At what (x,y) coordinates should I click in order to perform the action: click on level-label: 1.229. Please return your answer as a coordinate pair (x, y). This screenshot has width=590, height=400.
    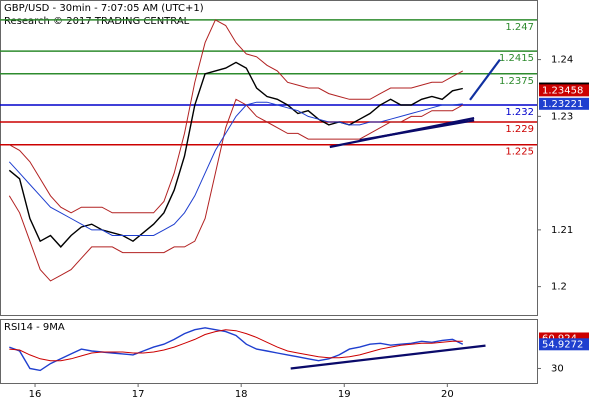
    Looking at the image, I should click on (519, 129).